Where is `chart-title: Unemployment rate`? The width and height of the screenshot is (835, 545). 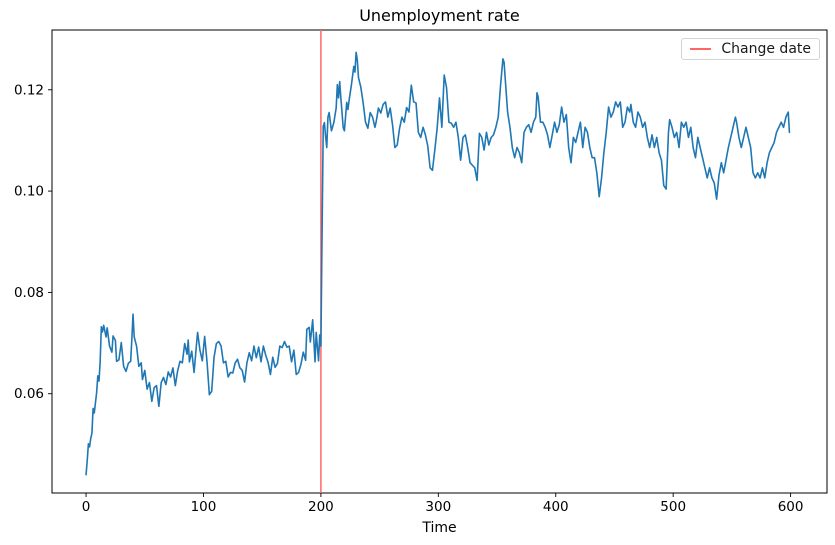
chart-title: Unemployment rate is located at coordinates (439, 15).